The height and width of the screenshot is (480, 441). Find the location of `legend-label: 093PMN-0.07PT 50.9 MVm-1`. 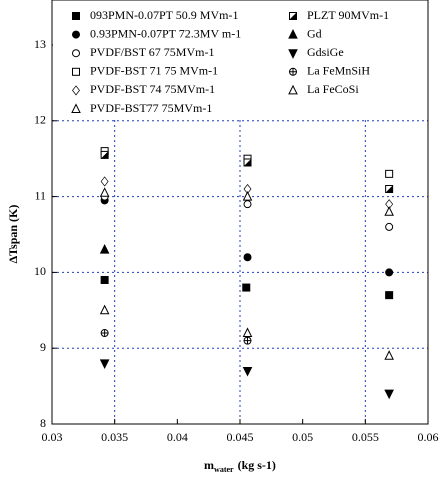

legend-label: 093PMN-0.07PT 50.9 MVm-1 is located at coordinates (164, 15).